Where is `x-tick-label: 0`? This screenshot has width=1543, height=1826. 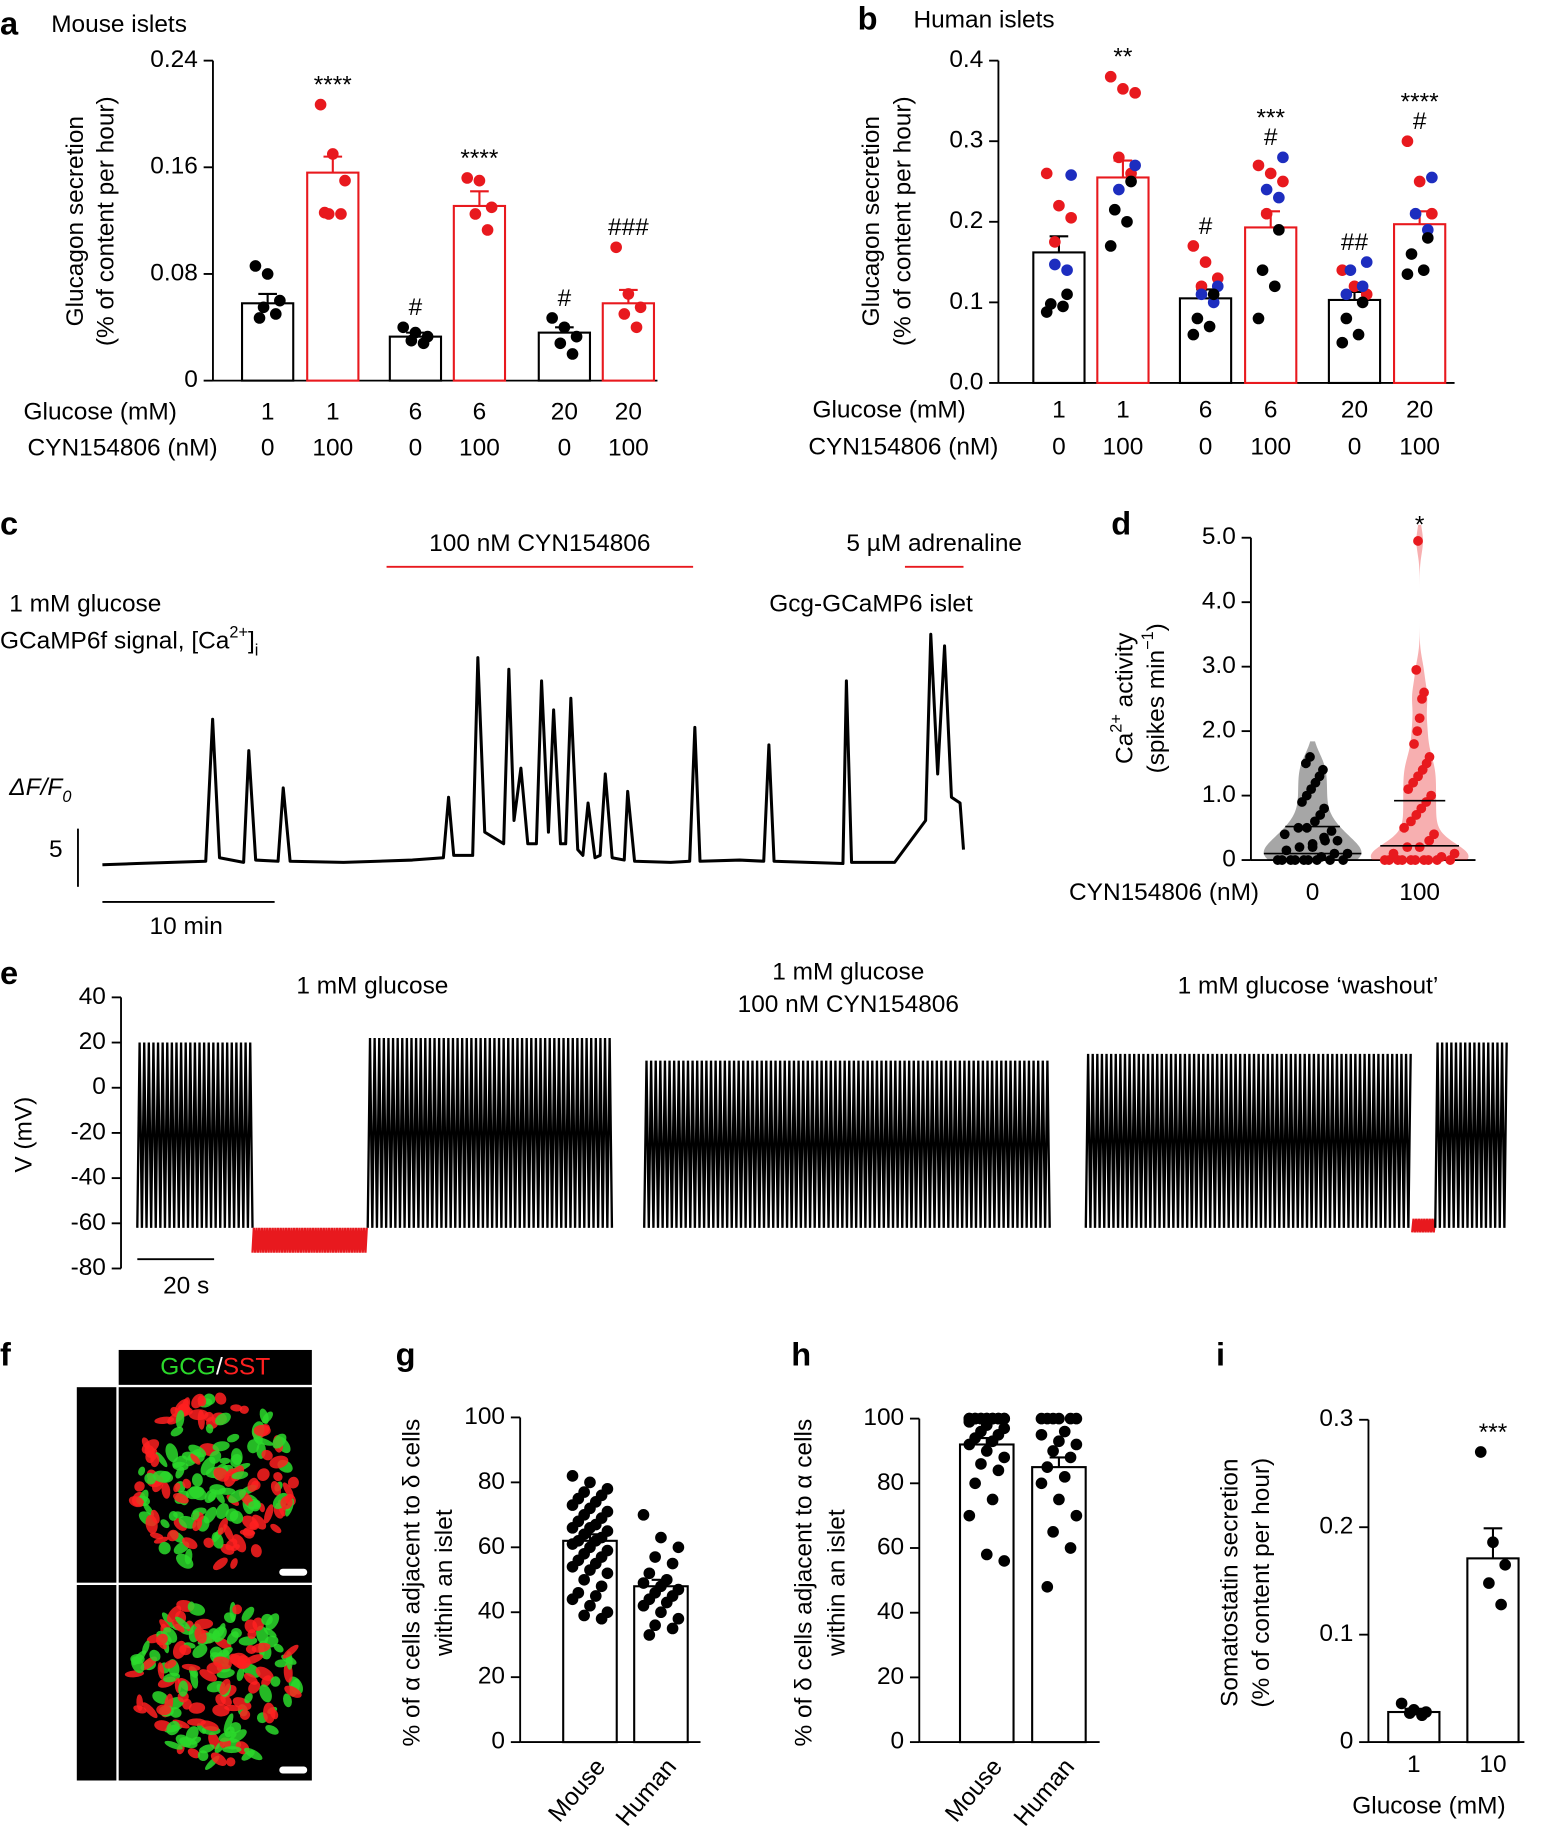
x-tick-label: 0 is located at coordinates (565, 448).